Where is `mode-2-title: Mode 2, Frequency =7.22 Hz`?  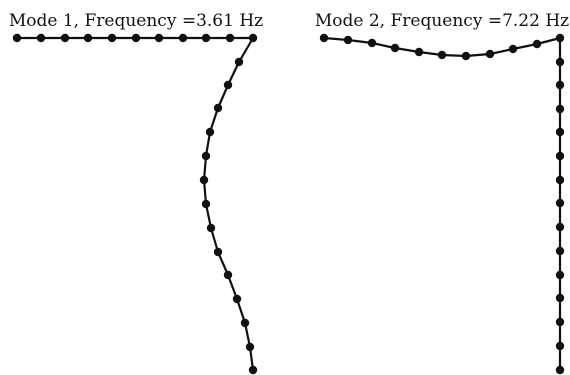 mode-2-title: Mode 2, Frequency =7.22 Hz is located at coordinates (442, 21).